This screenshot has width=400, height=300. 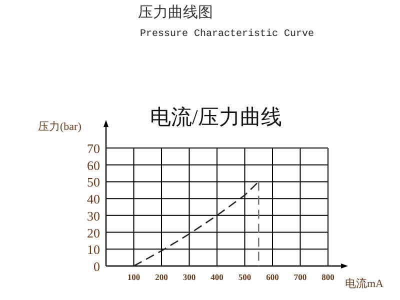 What do you see at coordinates (364, 284) in the screenshot?
I see `xlabel: 电流mA` at bounding box center [364, 284].